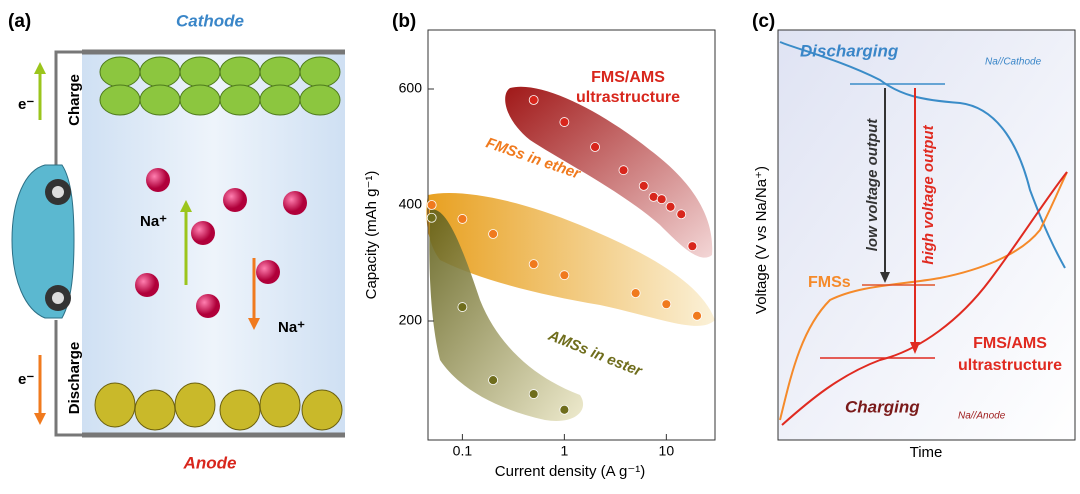  I want to click on discharge-label: Discharge, so click(74, 378).